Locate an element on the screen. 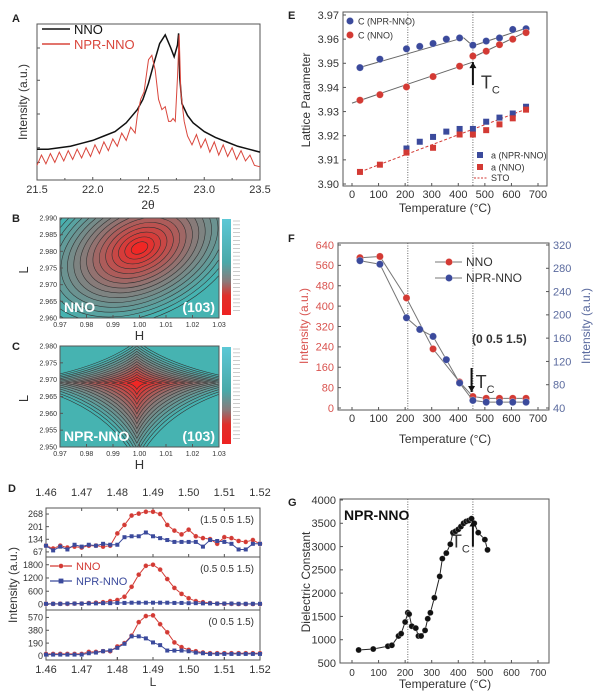  panel-g-tc-label: TC is located at coordinates (460, 544).